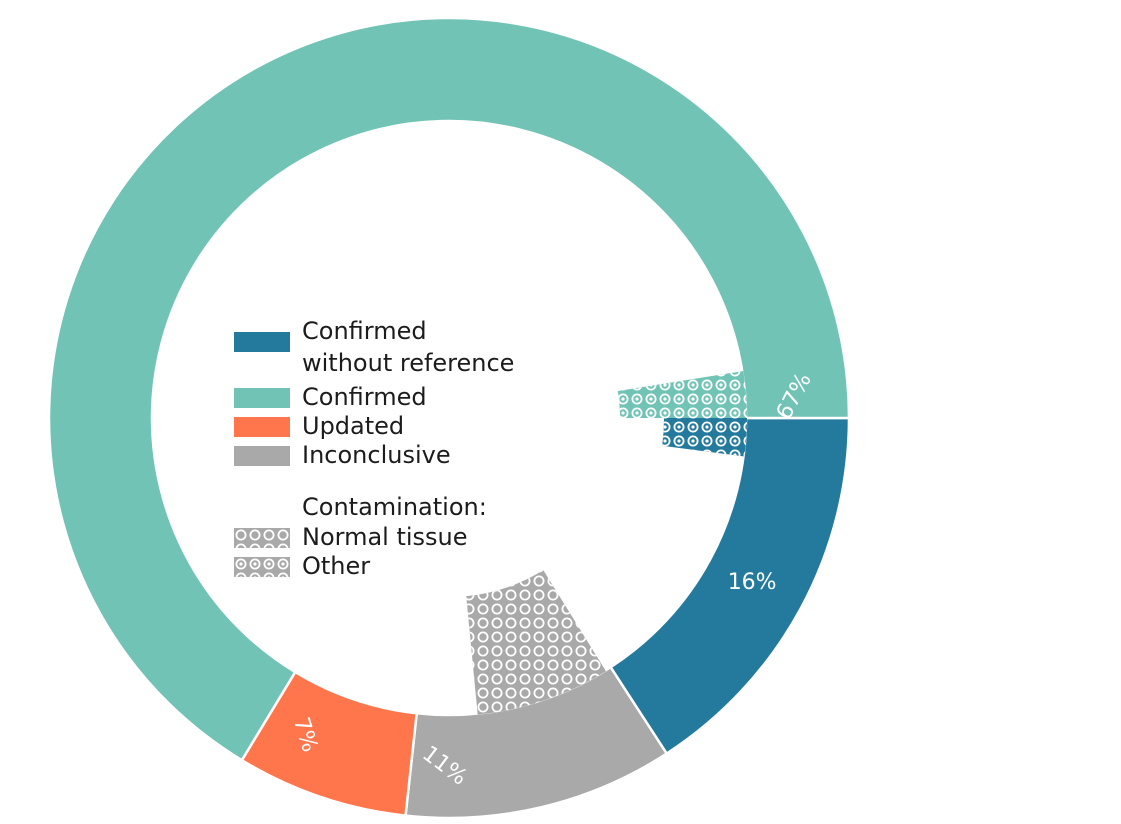 This screenshot has height=824, width=1121. Describe the element at coordinates (376, 455) in the screenshot. I see `legend-label-inconclusive: Inconclusive` at that location.